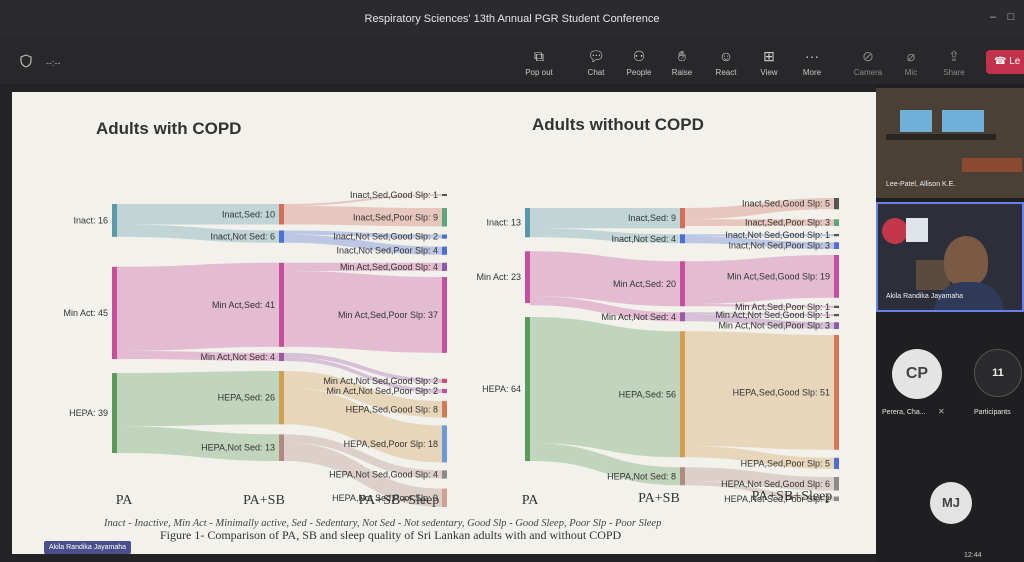  I want to click on participant-name: Lee-Patel, Allison K.E., so click(921, 184).